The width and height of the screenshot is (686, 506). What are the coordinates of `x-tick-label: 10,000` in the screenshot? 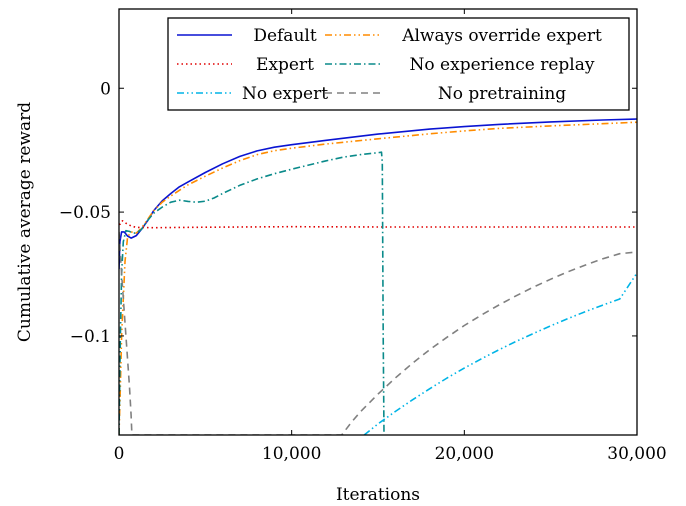 It's located at (291, 454).